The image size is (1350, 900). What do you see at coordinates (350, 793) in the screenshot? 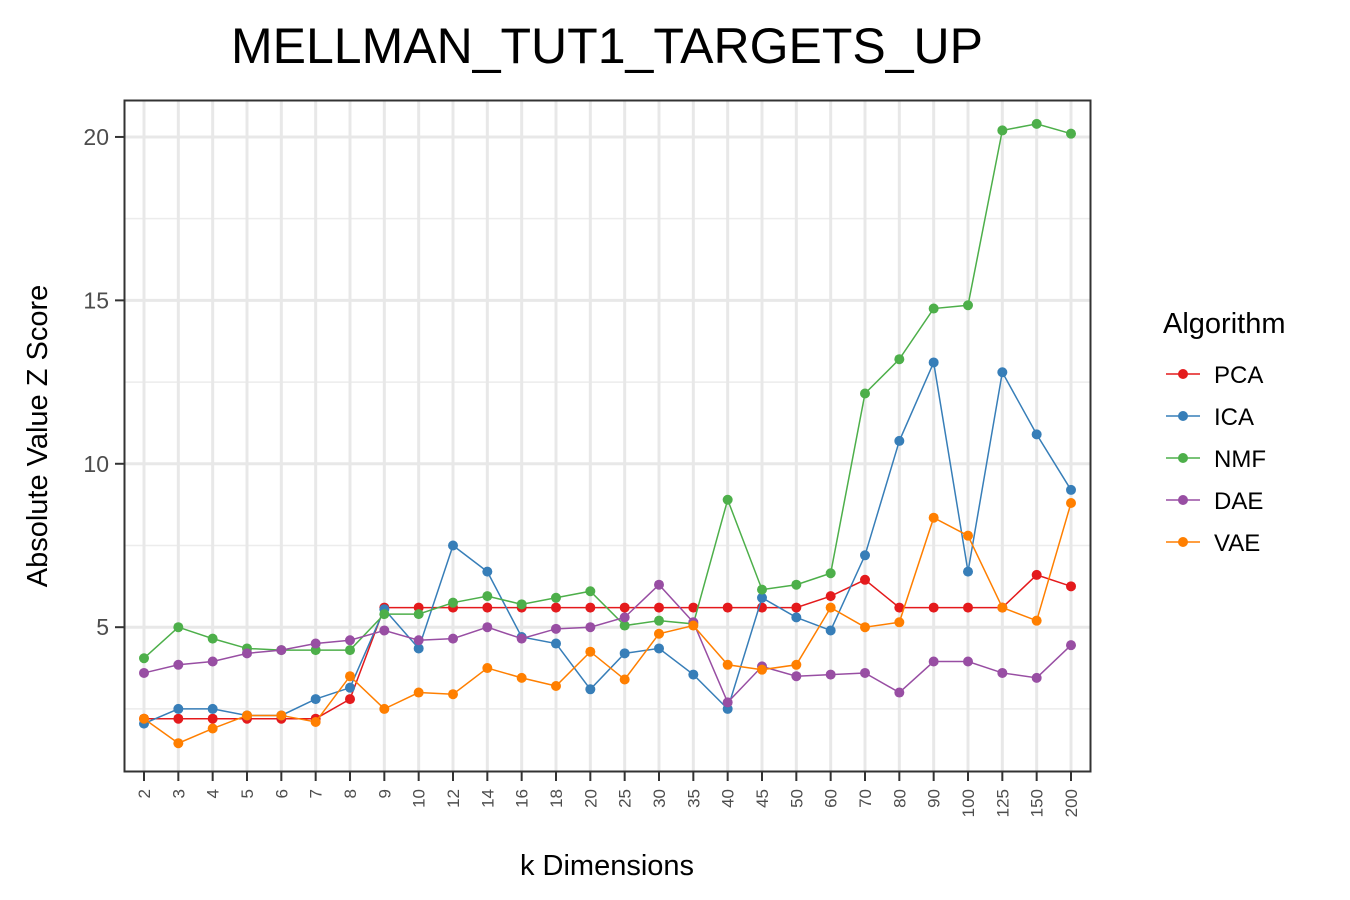
I see `x-tick-label: 8` at bounding box center [350, 793].